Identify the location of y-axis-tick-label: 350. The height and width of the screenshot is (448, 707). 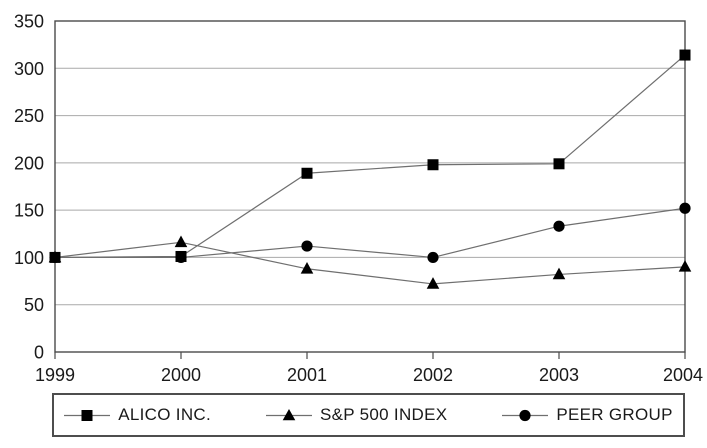
(29, 22).